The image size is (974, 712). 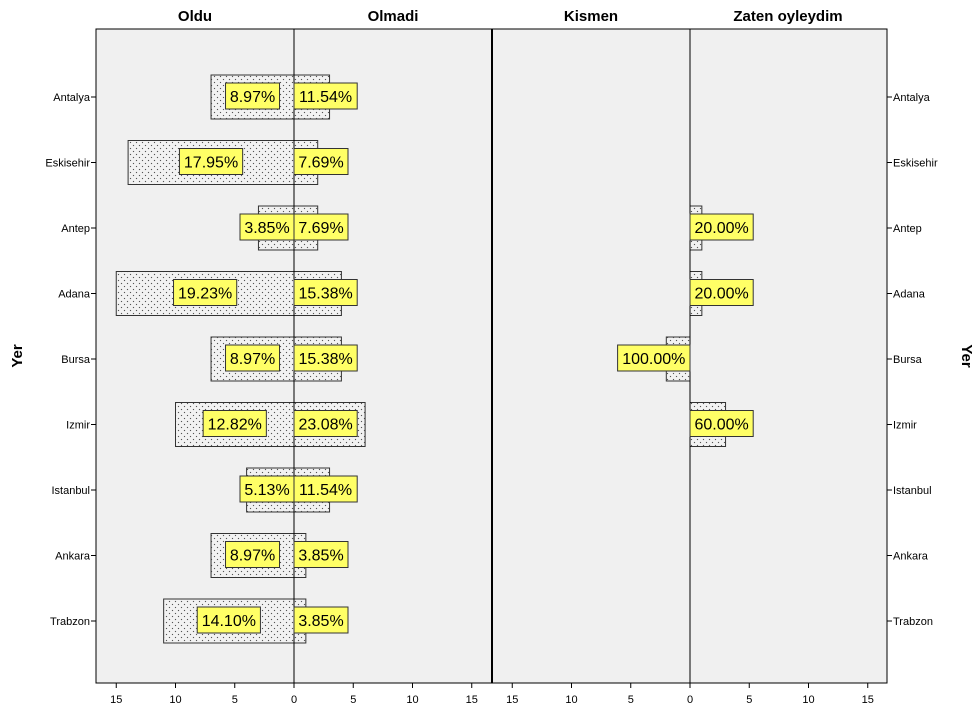 I want to click on data-label: 19.23%, so click(x=205, y=294).